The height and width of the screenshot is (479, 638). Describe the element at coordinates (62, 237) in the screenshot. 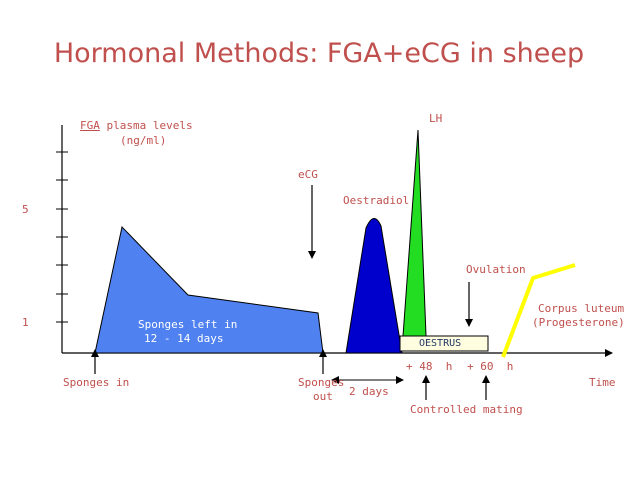

I see `y-axis-ticks` at that location.